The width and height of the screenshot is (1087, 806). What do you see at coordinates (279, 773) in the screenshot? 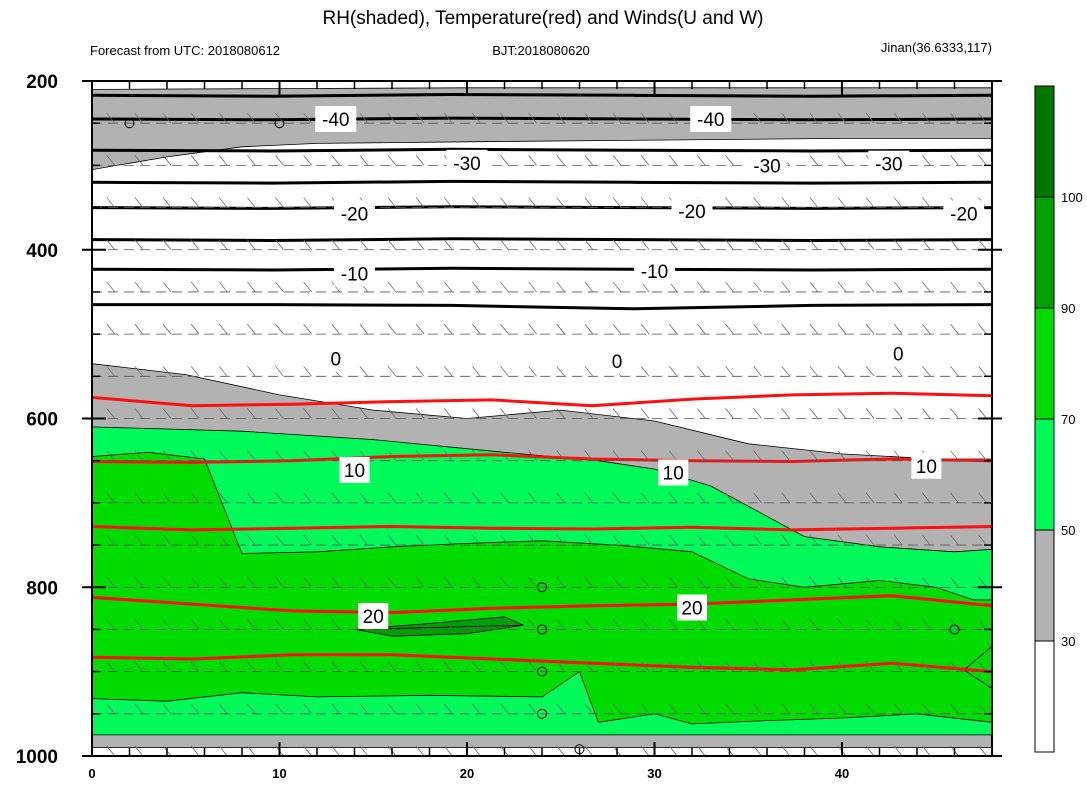
I see `x-tick-label-1: 10` at bounding box center [279, 773].